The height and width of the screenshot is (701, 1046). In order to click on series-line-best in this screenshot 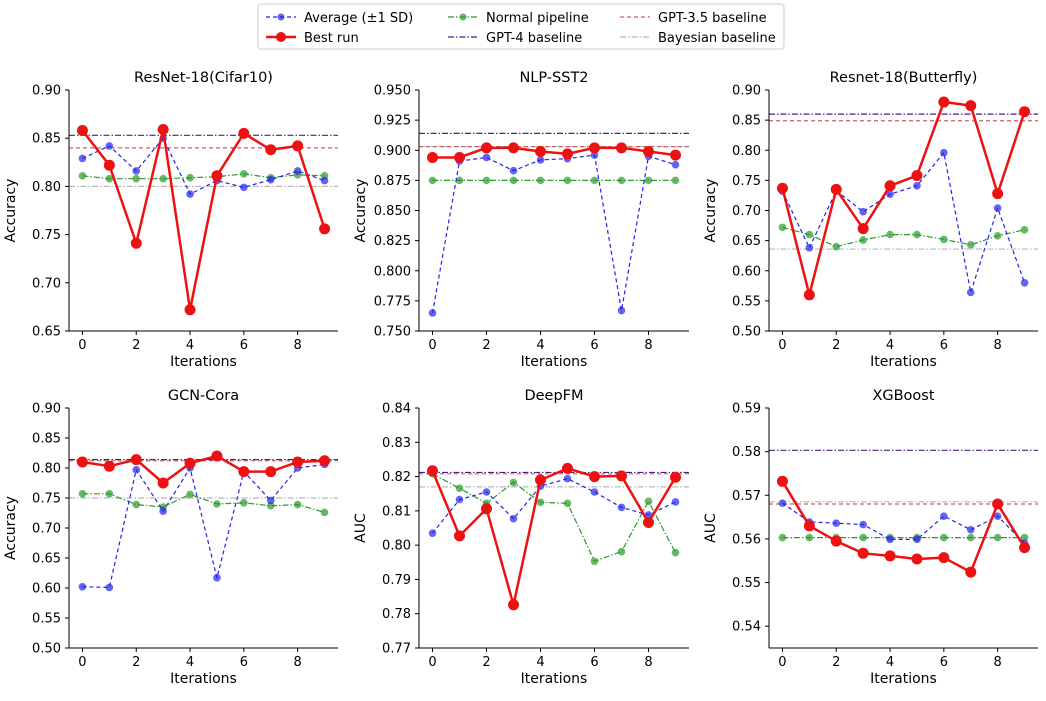, I will do `click(203, 469)`.